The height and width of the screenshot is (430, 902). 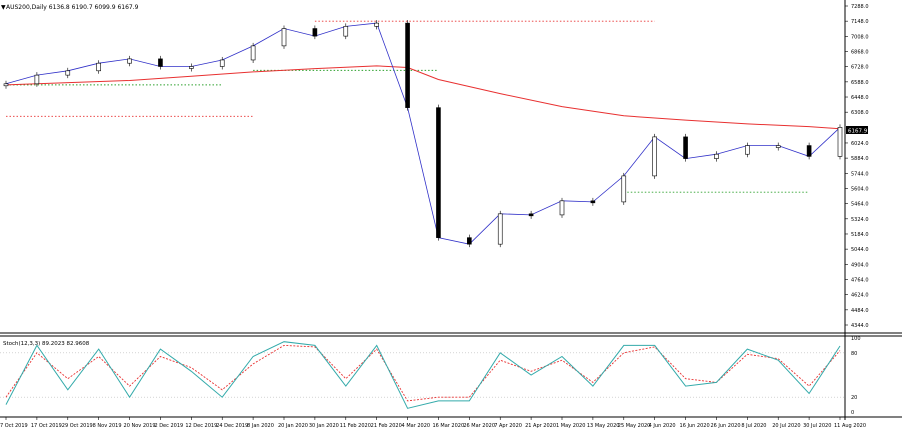 I want to click on price-tick-label: 5184.0, so click(x=860, y=235).